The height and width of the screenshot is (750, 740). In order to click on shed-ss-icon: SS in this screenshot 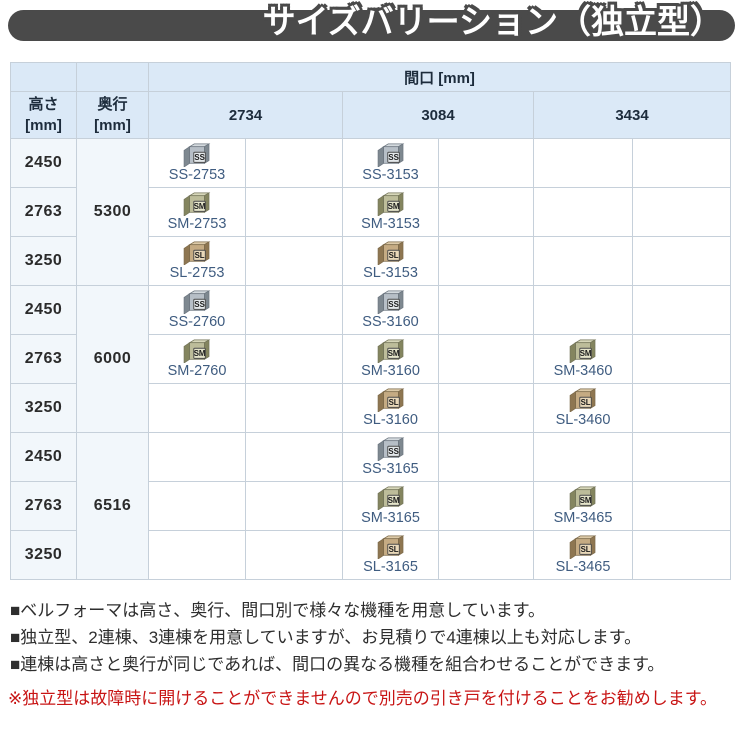, I will do `click(390, 301)`.